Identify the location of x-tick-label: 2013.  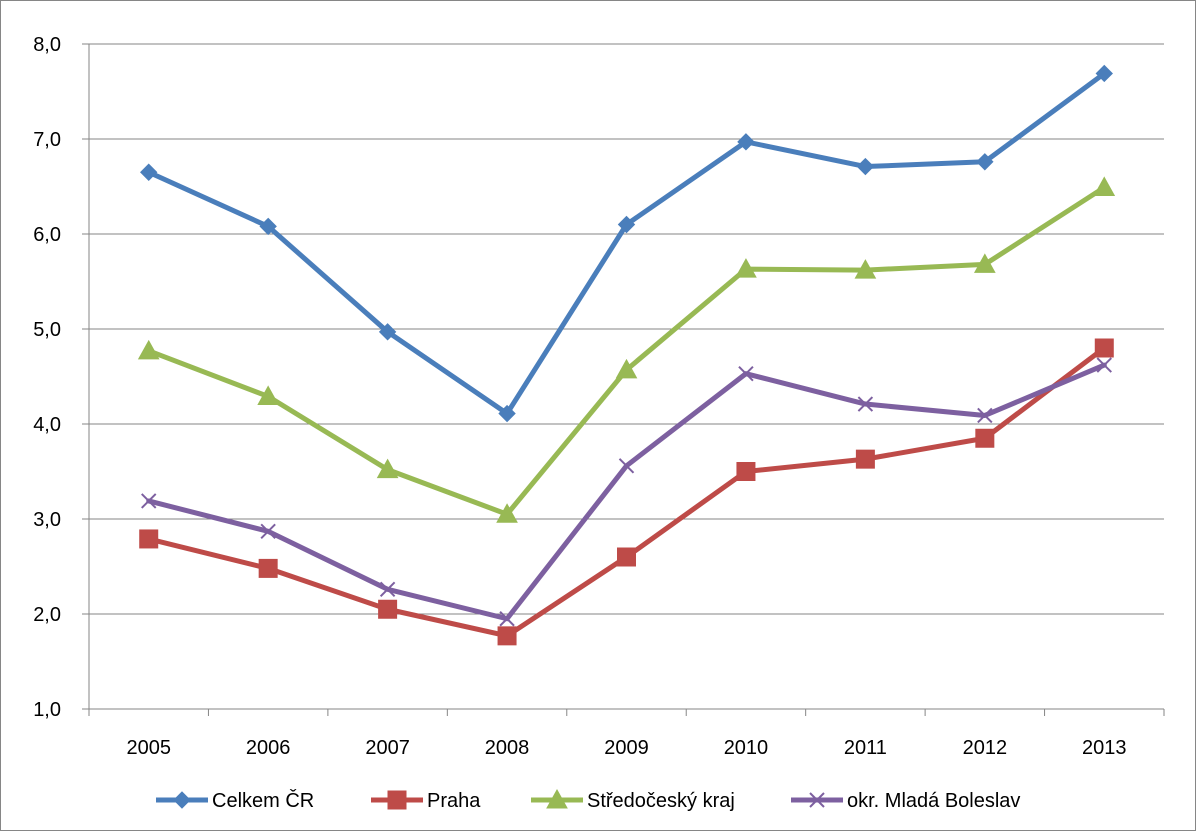
(1104, 748).